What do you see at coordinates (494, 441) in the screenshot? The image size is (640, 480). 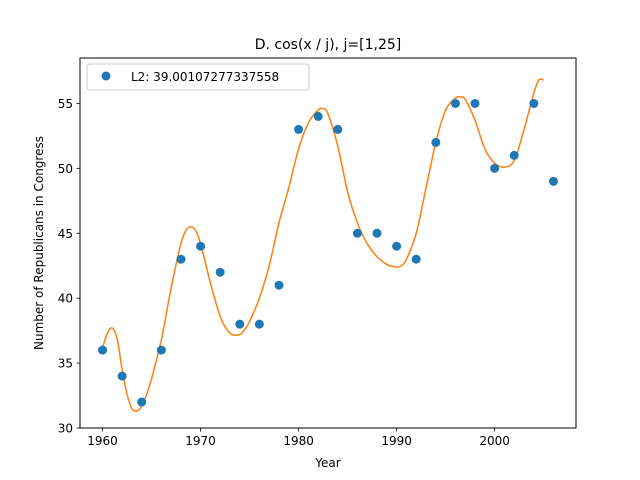 I see `x-tick-label: 2000` at bounding box center [494, 441].